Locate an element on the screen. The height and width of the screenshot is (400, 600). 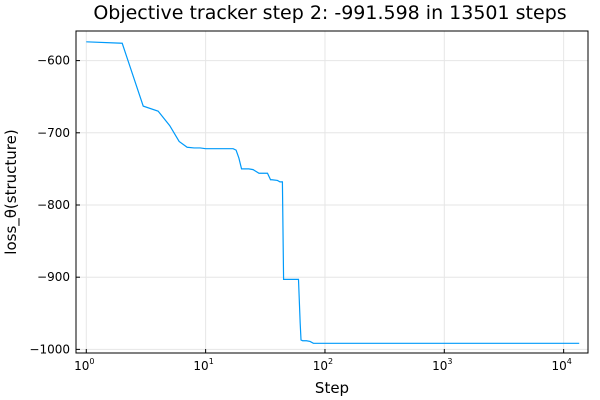
y-tick-label: −1000 is located at coordinates (49, 349).